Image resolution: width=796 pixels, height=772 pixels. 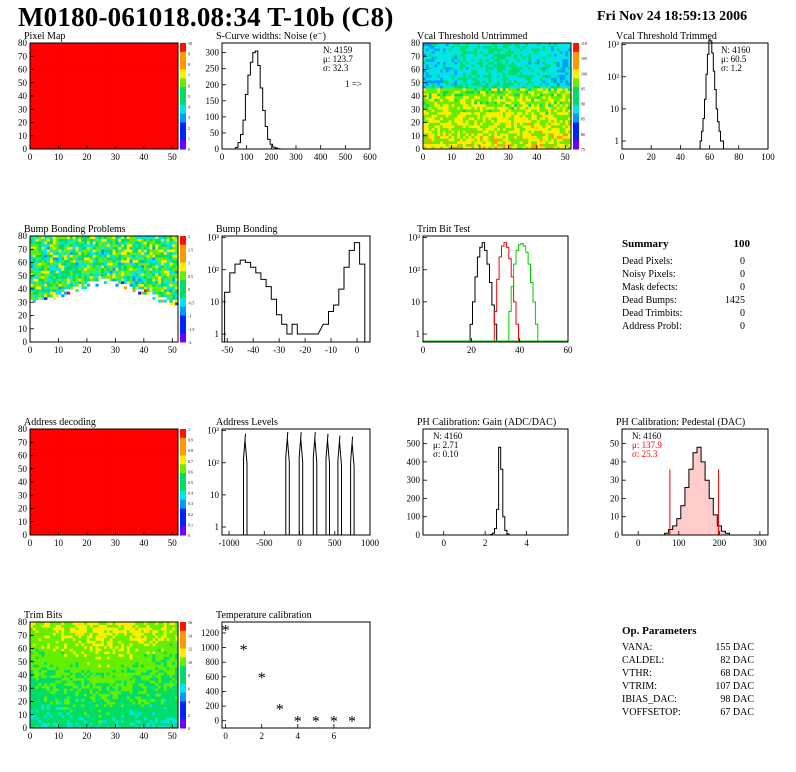 I want to click on zscale-label: 75, so click(x=583, y=149).